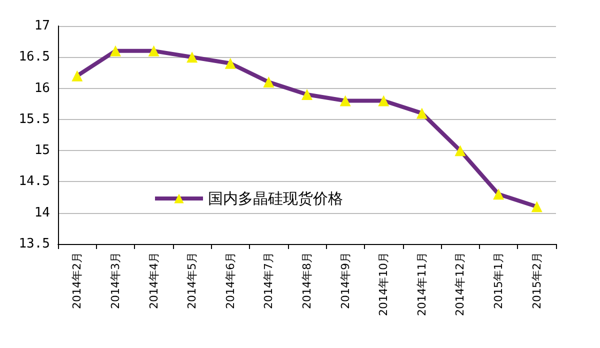  What do you see at coordinates (345, 280) in the screenshot?
I see `x-tick-label: 2014年9月` at bounding box center [345, 280].